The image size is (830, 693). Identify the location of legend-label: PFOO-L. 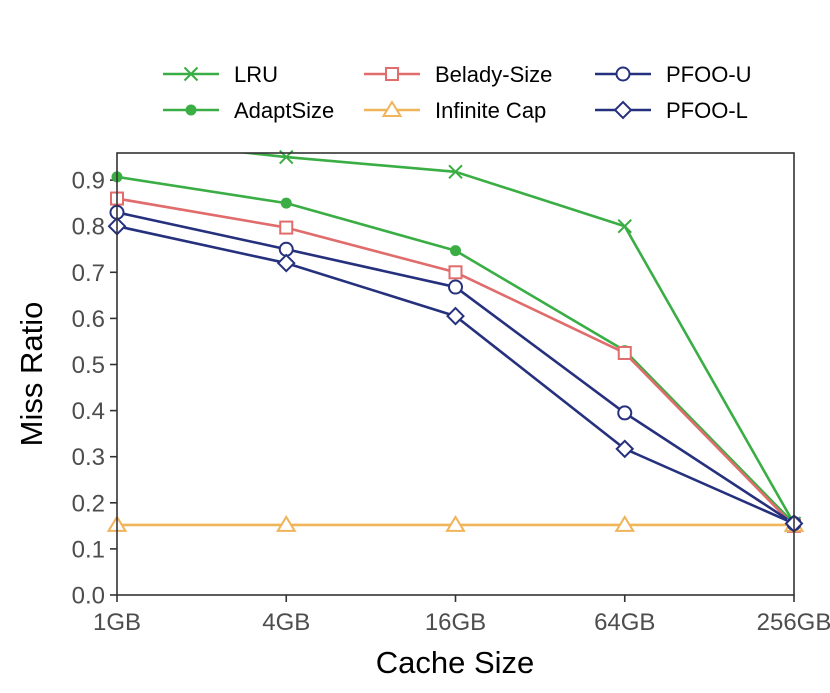
(707, 110).